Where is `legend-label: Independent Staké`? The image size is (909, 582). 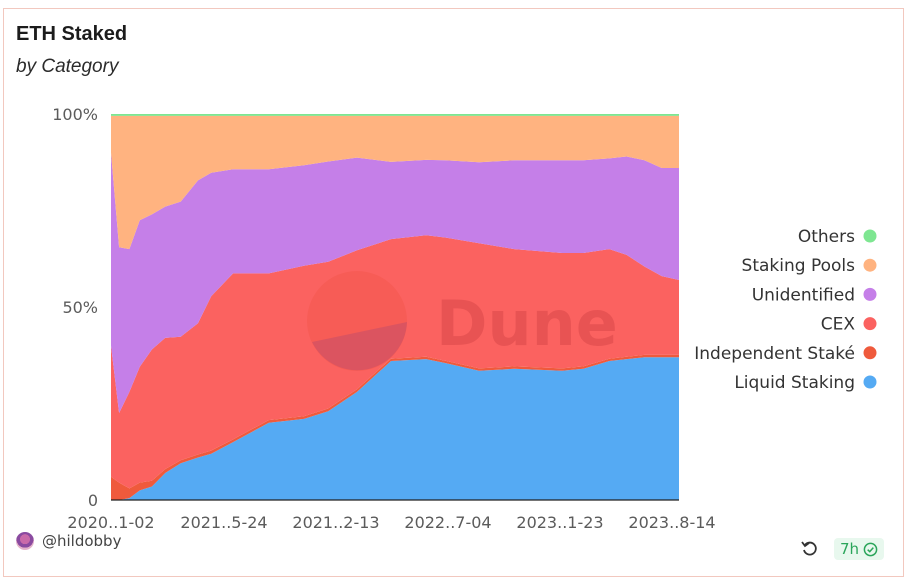
legend-label: Independent Staké is located at coordinates (774, 354).